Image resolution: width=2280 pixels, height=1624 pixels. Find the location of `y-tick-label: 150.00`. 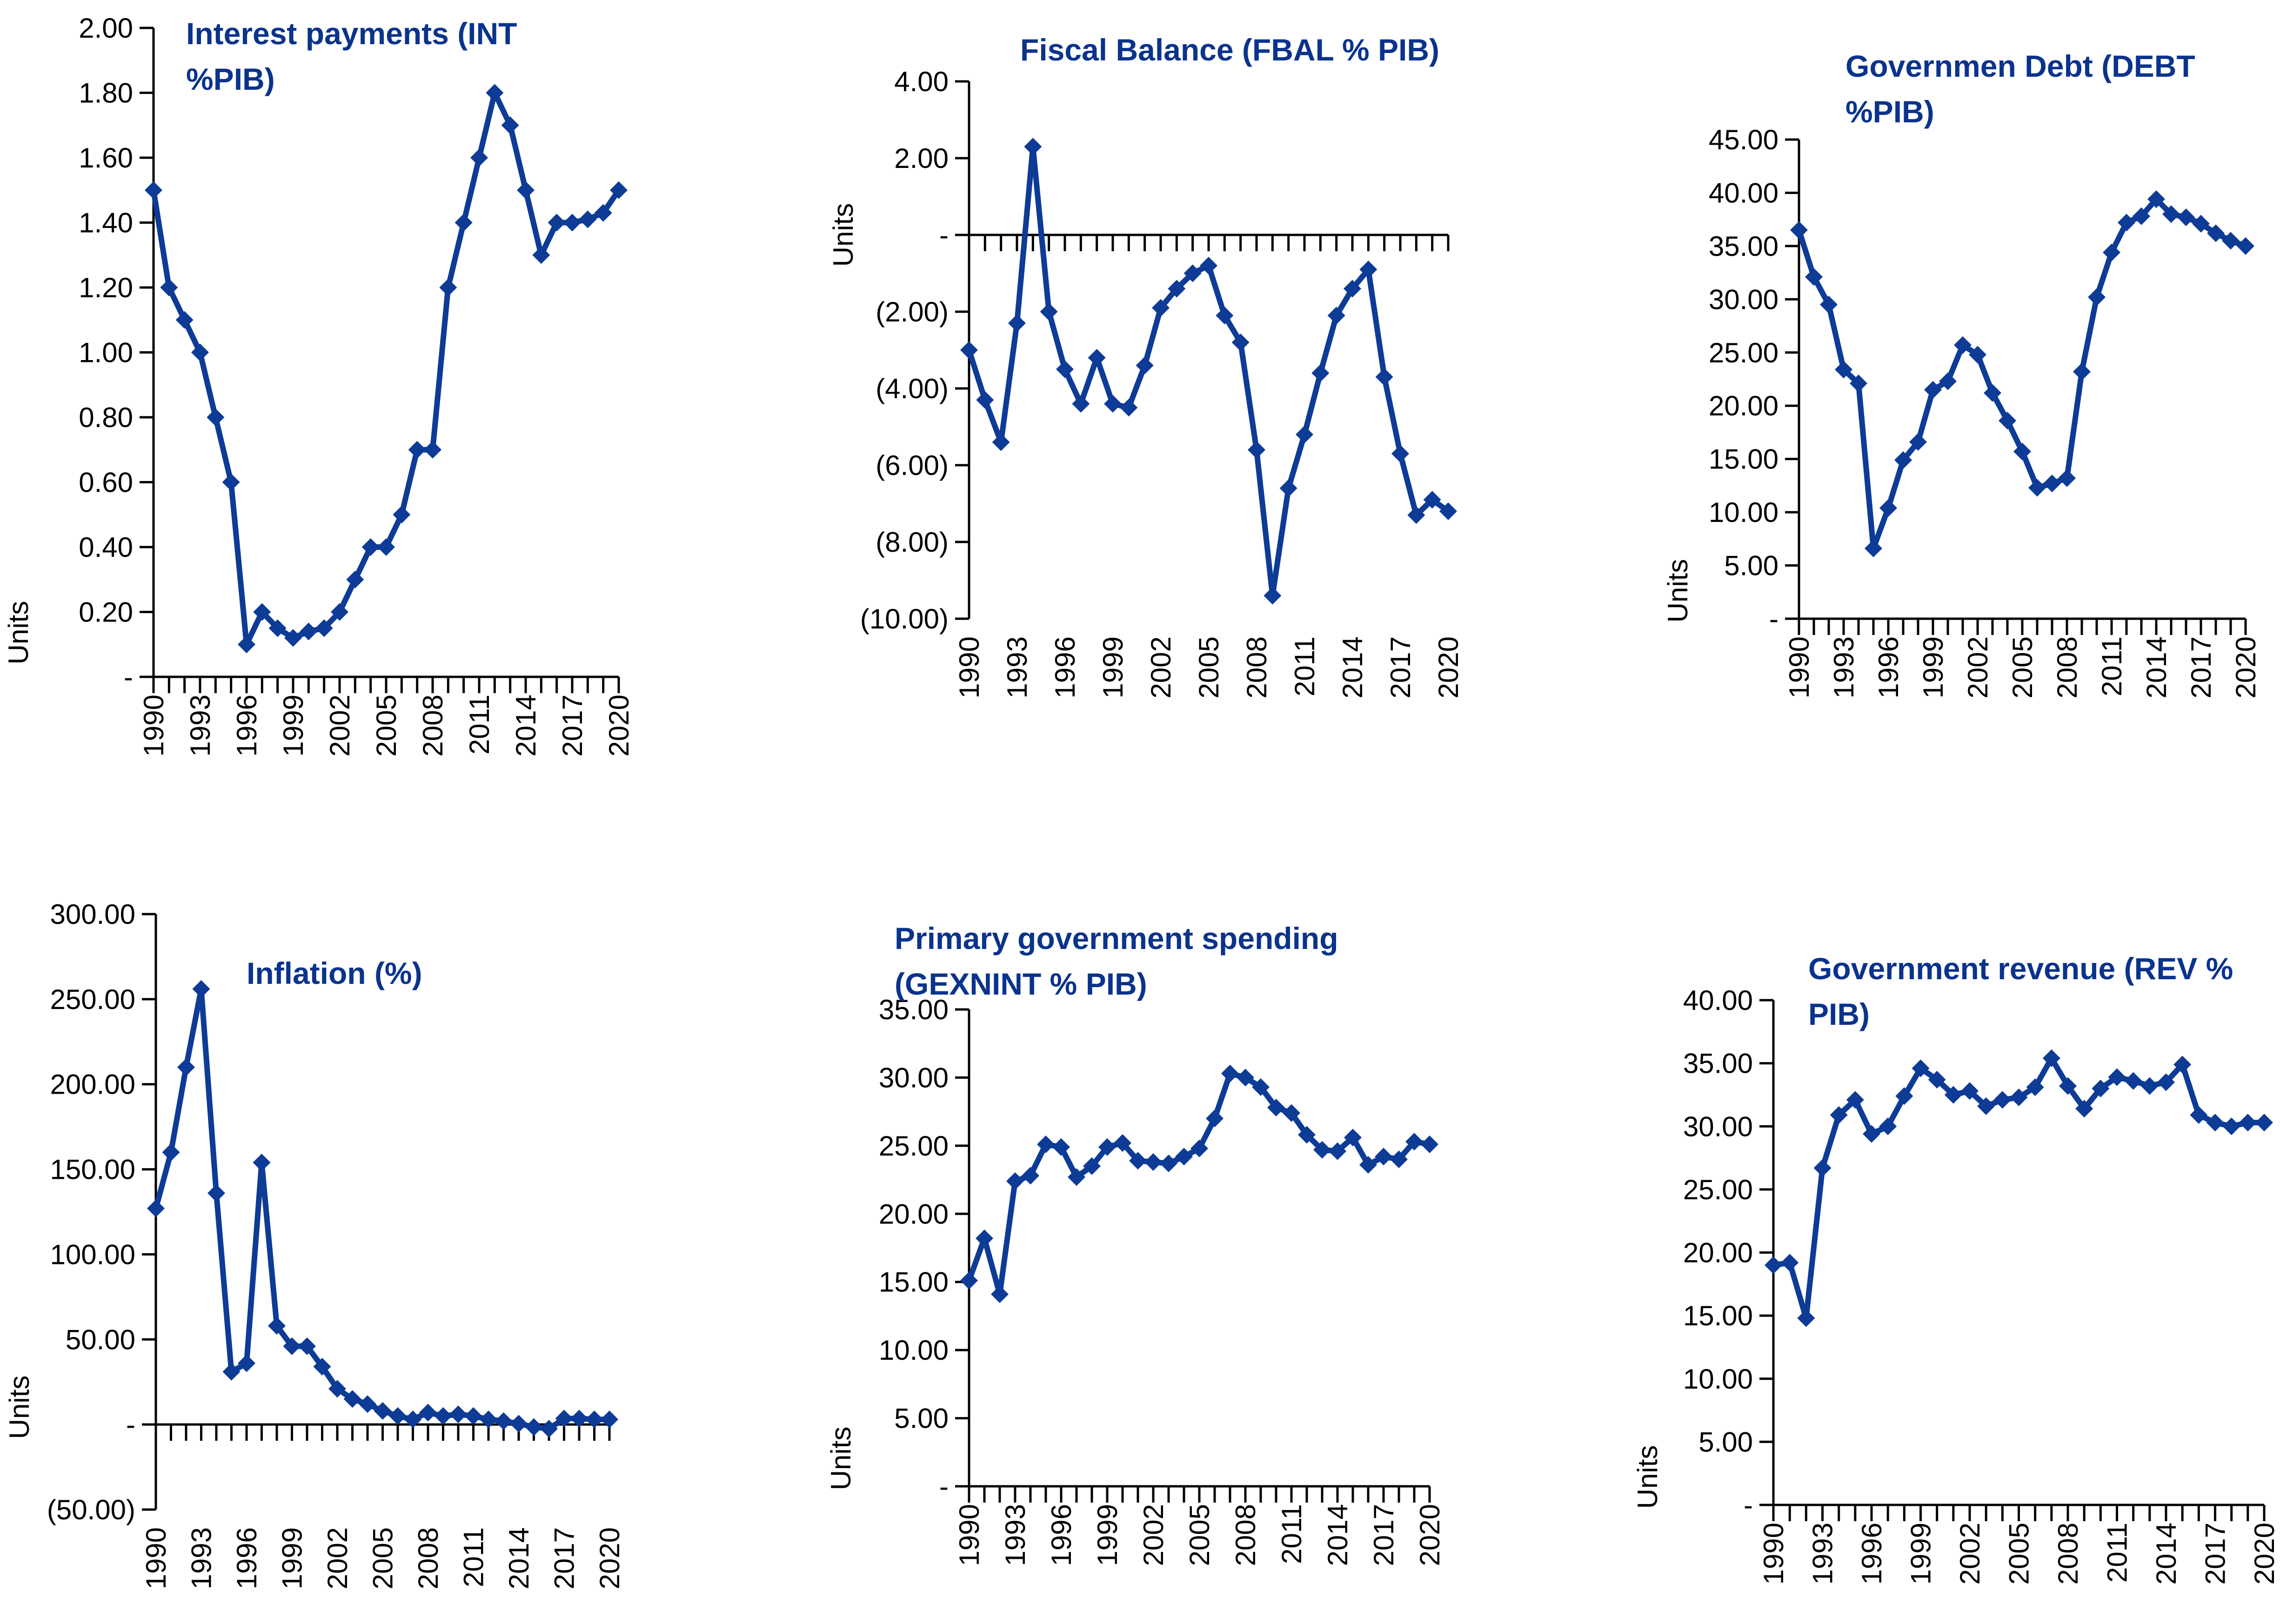

y-tick-label: 150.00 is located at coordinates (92, 1170).